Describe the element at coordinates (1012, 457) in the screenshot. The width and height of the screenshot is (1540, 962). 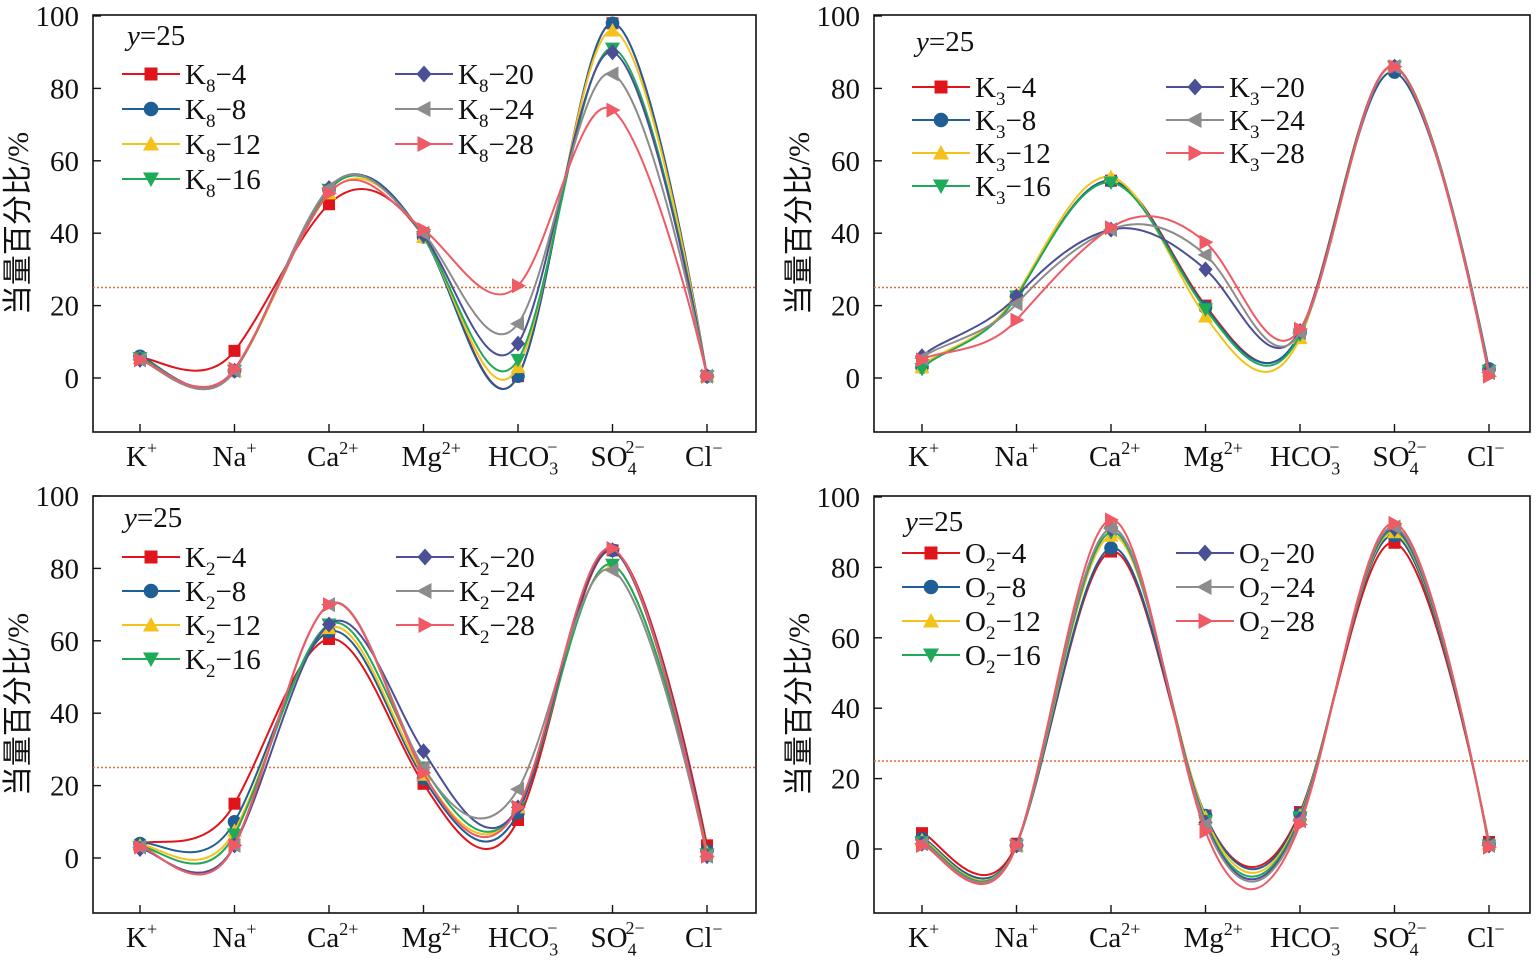
I see `x-tick-label-2-base: Na` at that location.